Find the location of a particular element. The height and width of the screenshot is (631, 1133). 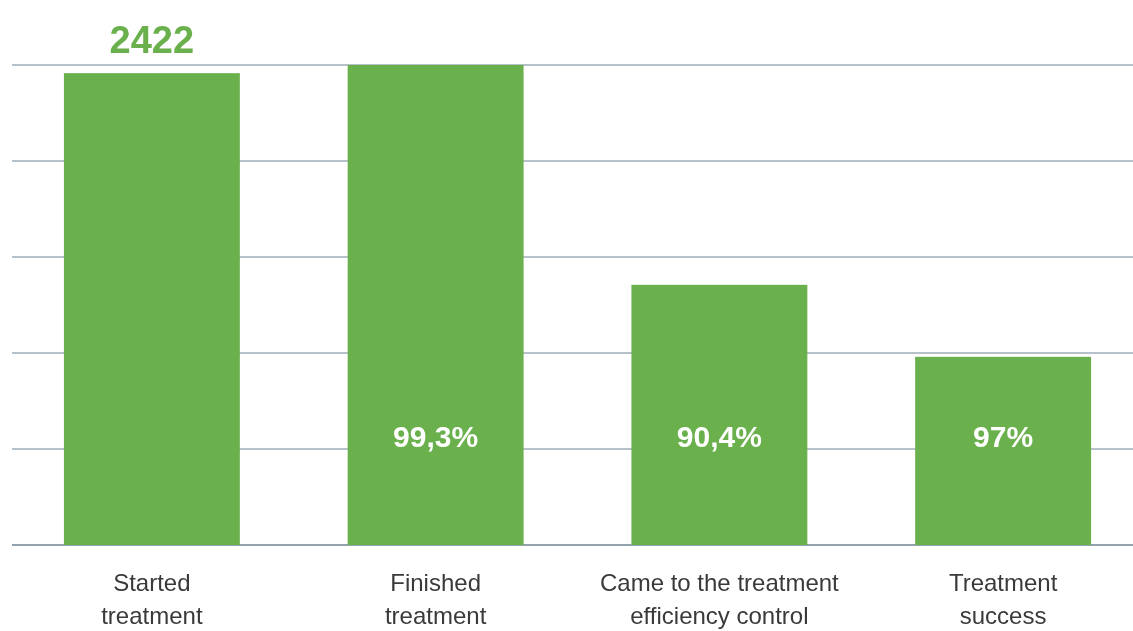

annotation: 97% is located at coordinates (1003, 436).